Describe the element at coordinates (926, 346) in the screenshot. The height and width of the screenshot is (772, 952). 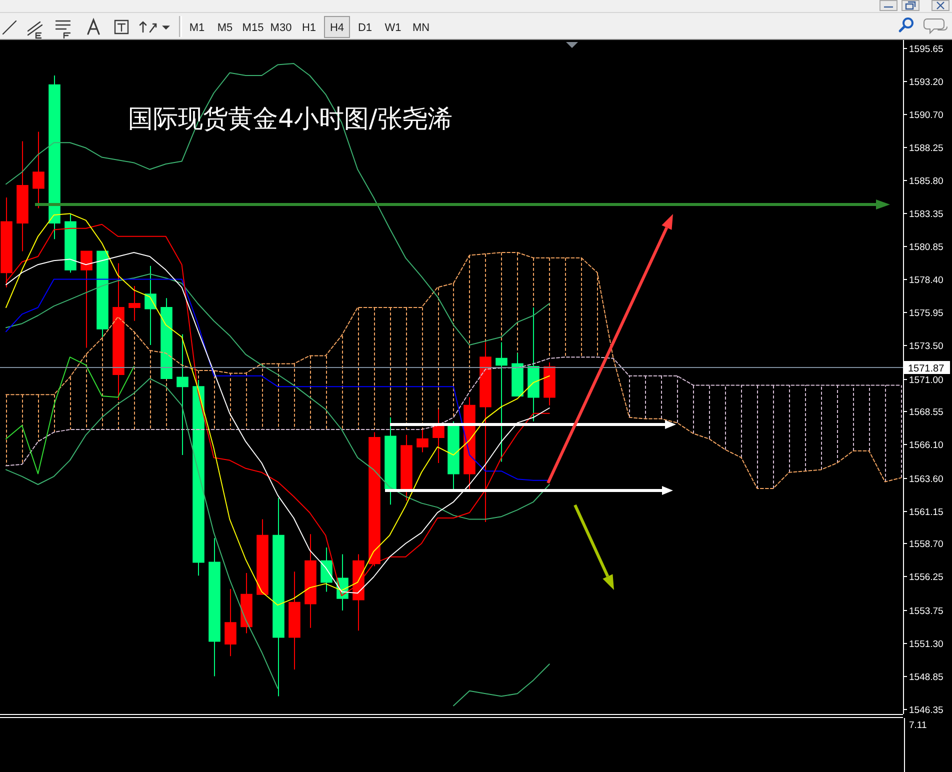
I see `y-tick-label: 1573.50` at that location.